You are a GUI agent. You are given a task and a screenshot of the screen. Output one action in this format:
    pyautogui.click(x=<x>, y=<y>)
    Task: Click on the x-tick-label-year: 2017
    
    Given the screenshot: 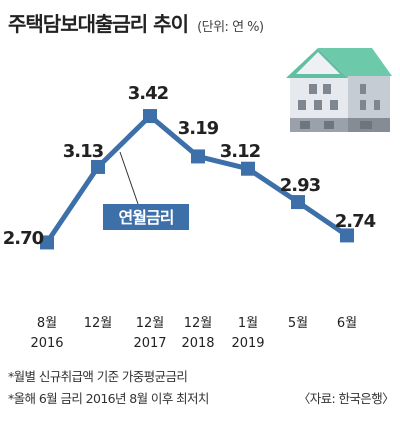 What is the action you would take?
    pyautogui.click(x=149, y=343)
    